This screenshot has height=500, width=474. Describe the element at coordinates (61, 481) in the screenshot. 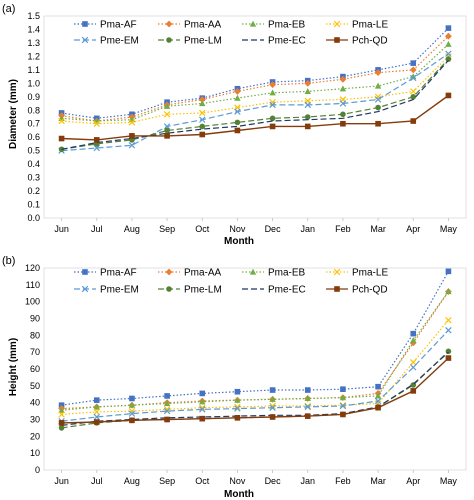

I see `x-tick-label: Jun` at that location.